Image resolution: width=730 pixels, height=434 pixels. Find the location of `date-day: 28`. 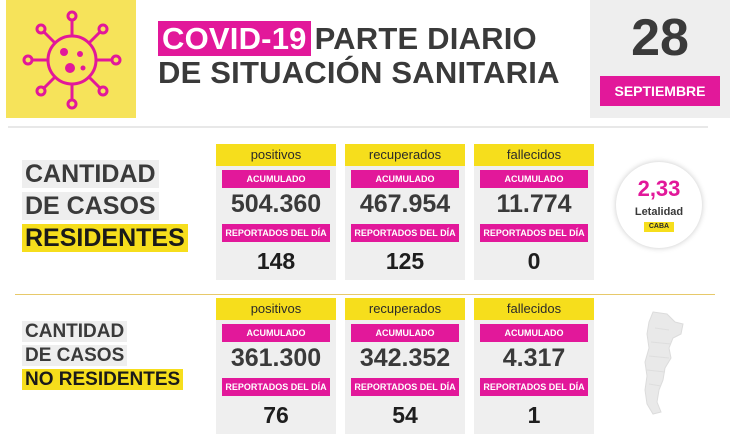

date-day: 28 is located at coordinates (660, 38).